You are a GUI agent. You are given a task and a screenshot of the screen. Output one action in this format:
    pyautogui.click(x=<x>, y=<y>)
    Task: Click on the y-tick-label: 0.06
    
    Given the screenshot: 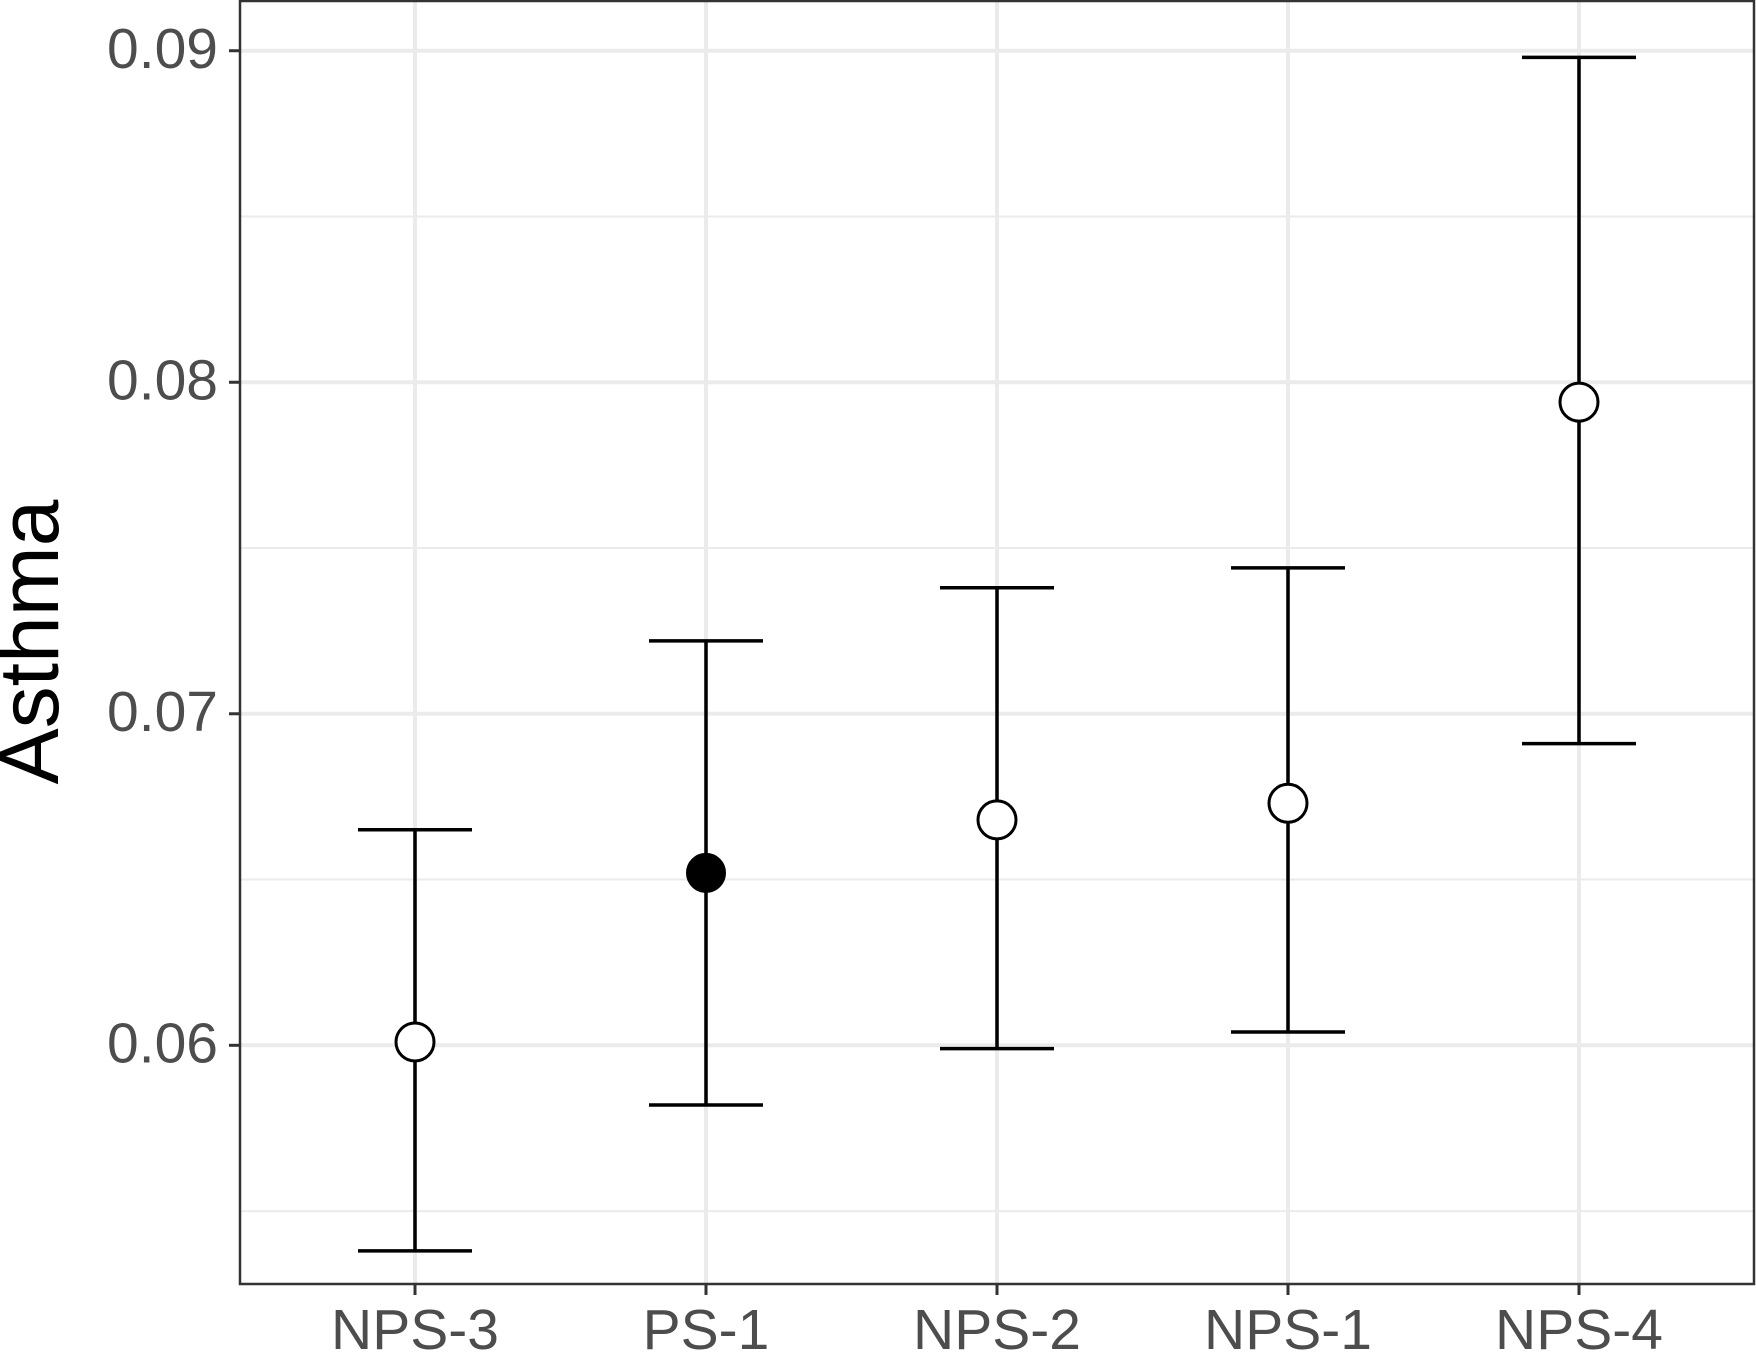 What is the action you would take?
    pyautogui.click(x=162, y=1043)
    